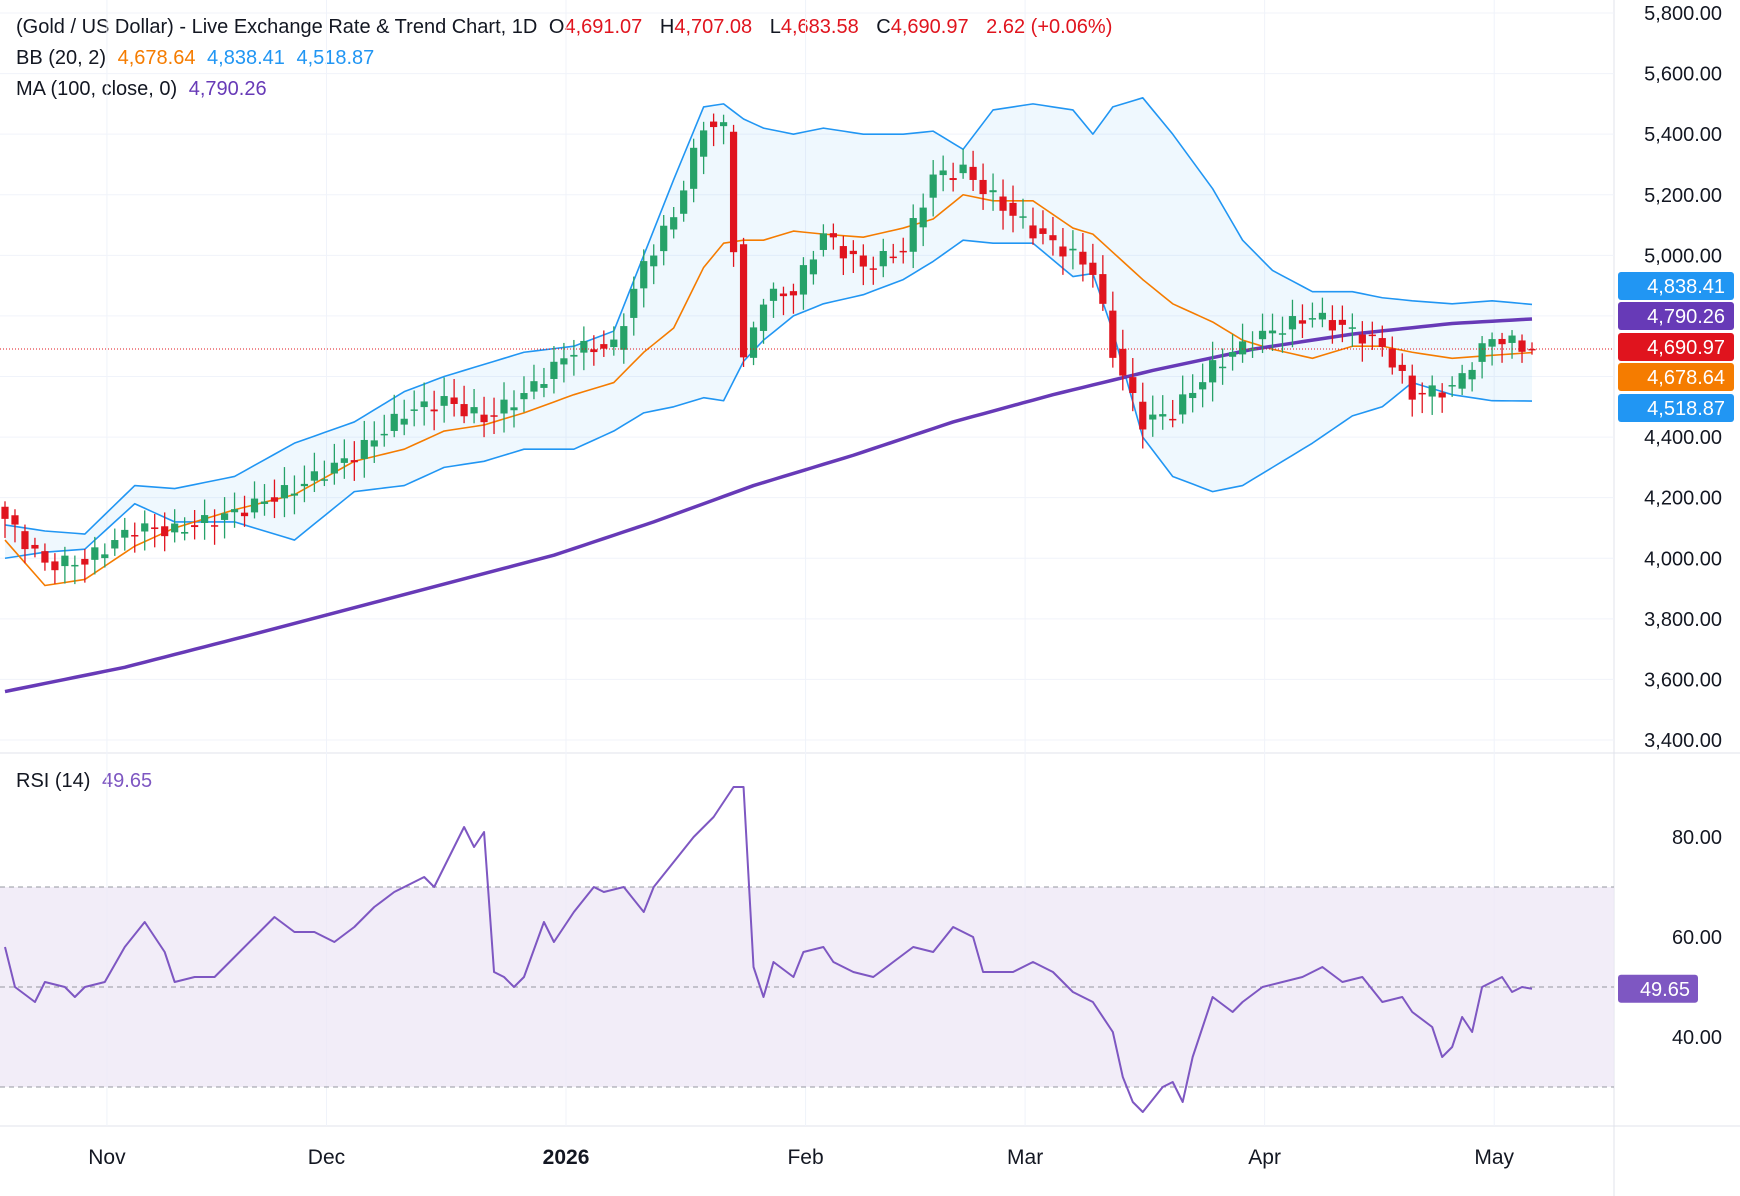 This screenshot has width=1740, height=1196. I want to click on price-tick-label: 5,400.00, so click(1683, 135).